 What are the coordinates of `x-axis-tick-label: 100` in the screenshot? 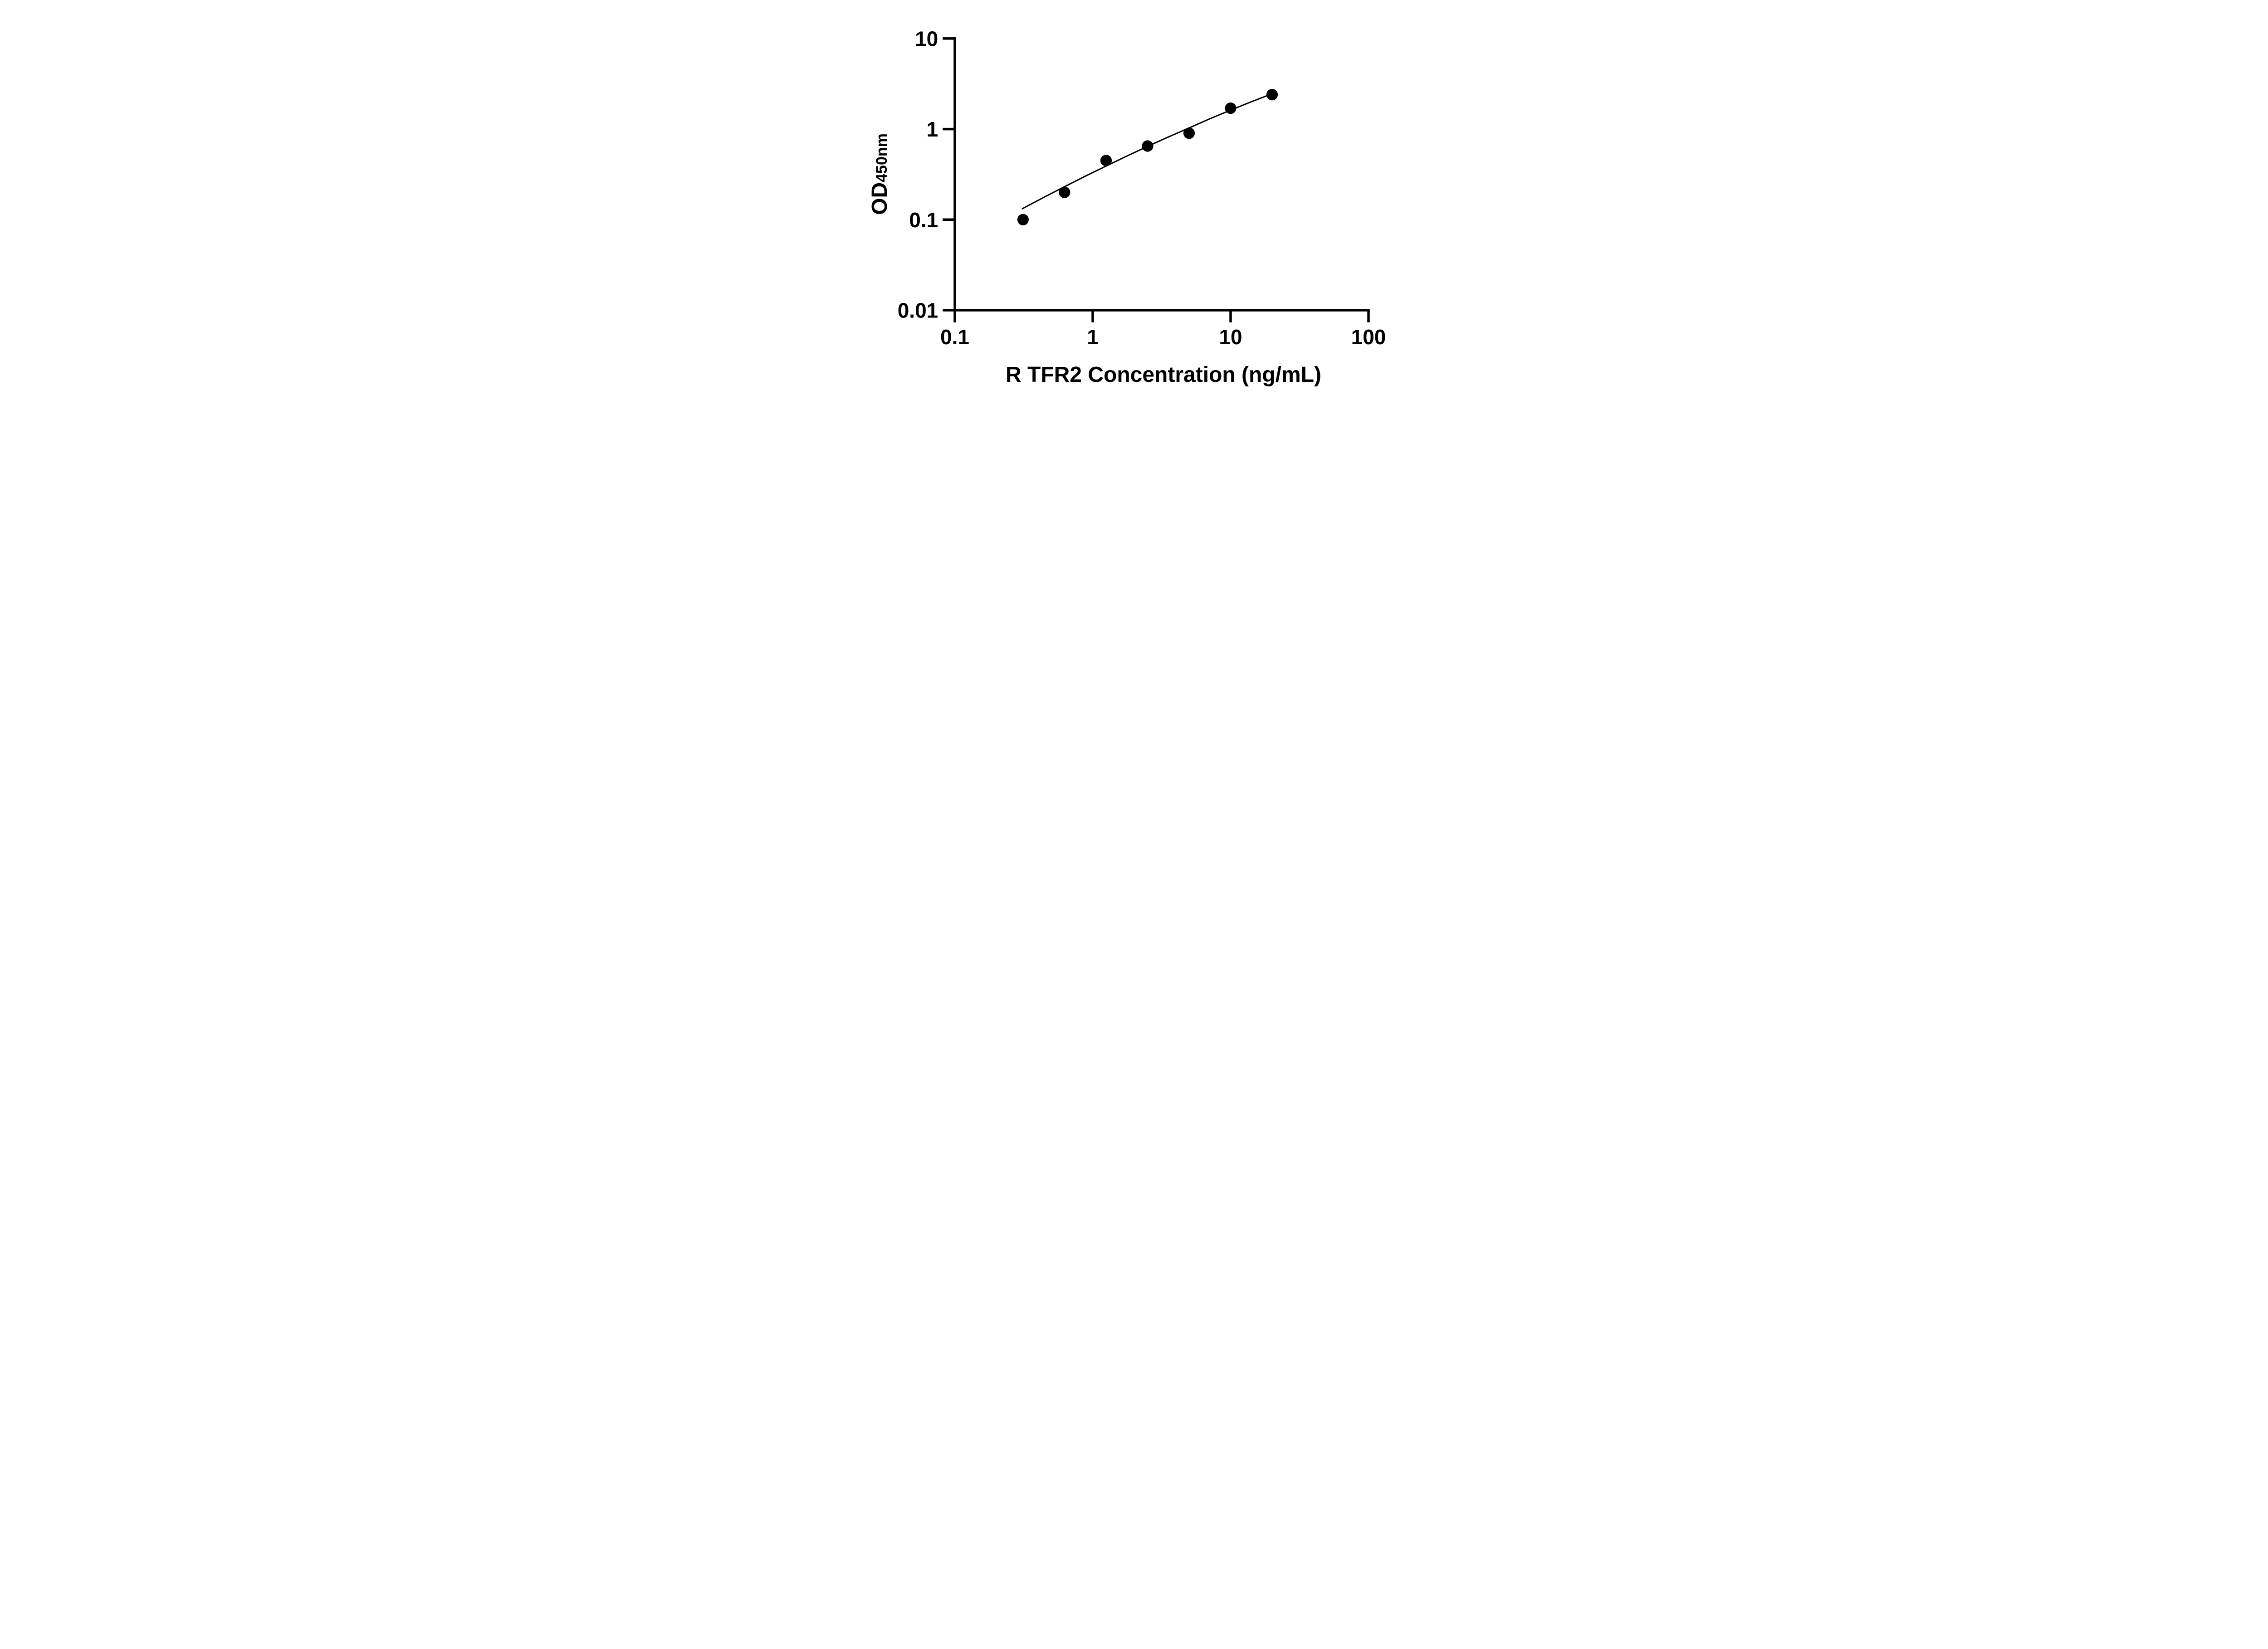 It's located at (1368, 337).